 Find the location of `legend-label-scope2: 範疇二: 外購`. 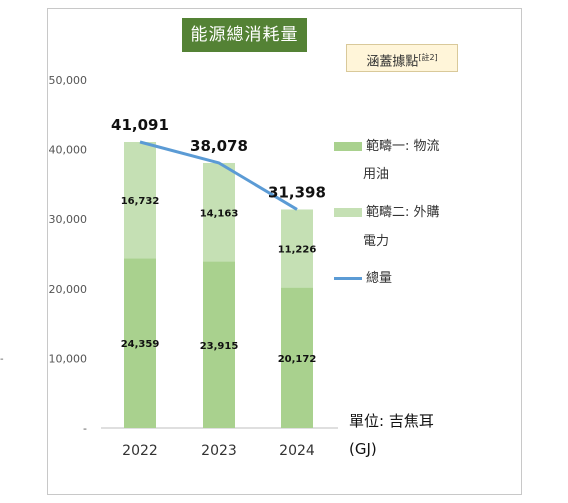

legend-label-scope2: 範疇二: 外購 is located at coordinates (403, 212).